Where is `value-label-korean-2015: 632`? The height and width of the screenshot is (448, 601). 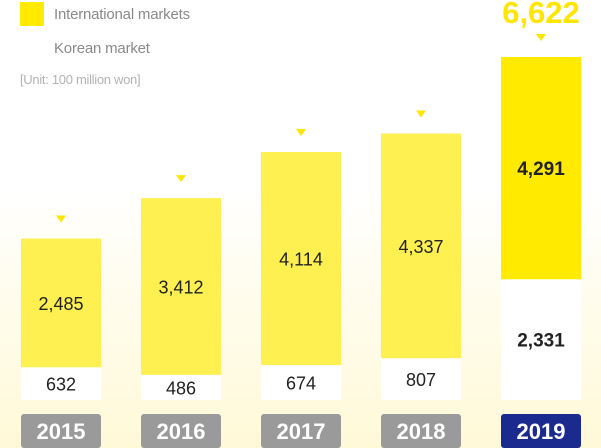 value-label-korean-2015: 632 is located at coordinates (61, 385).